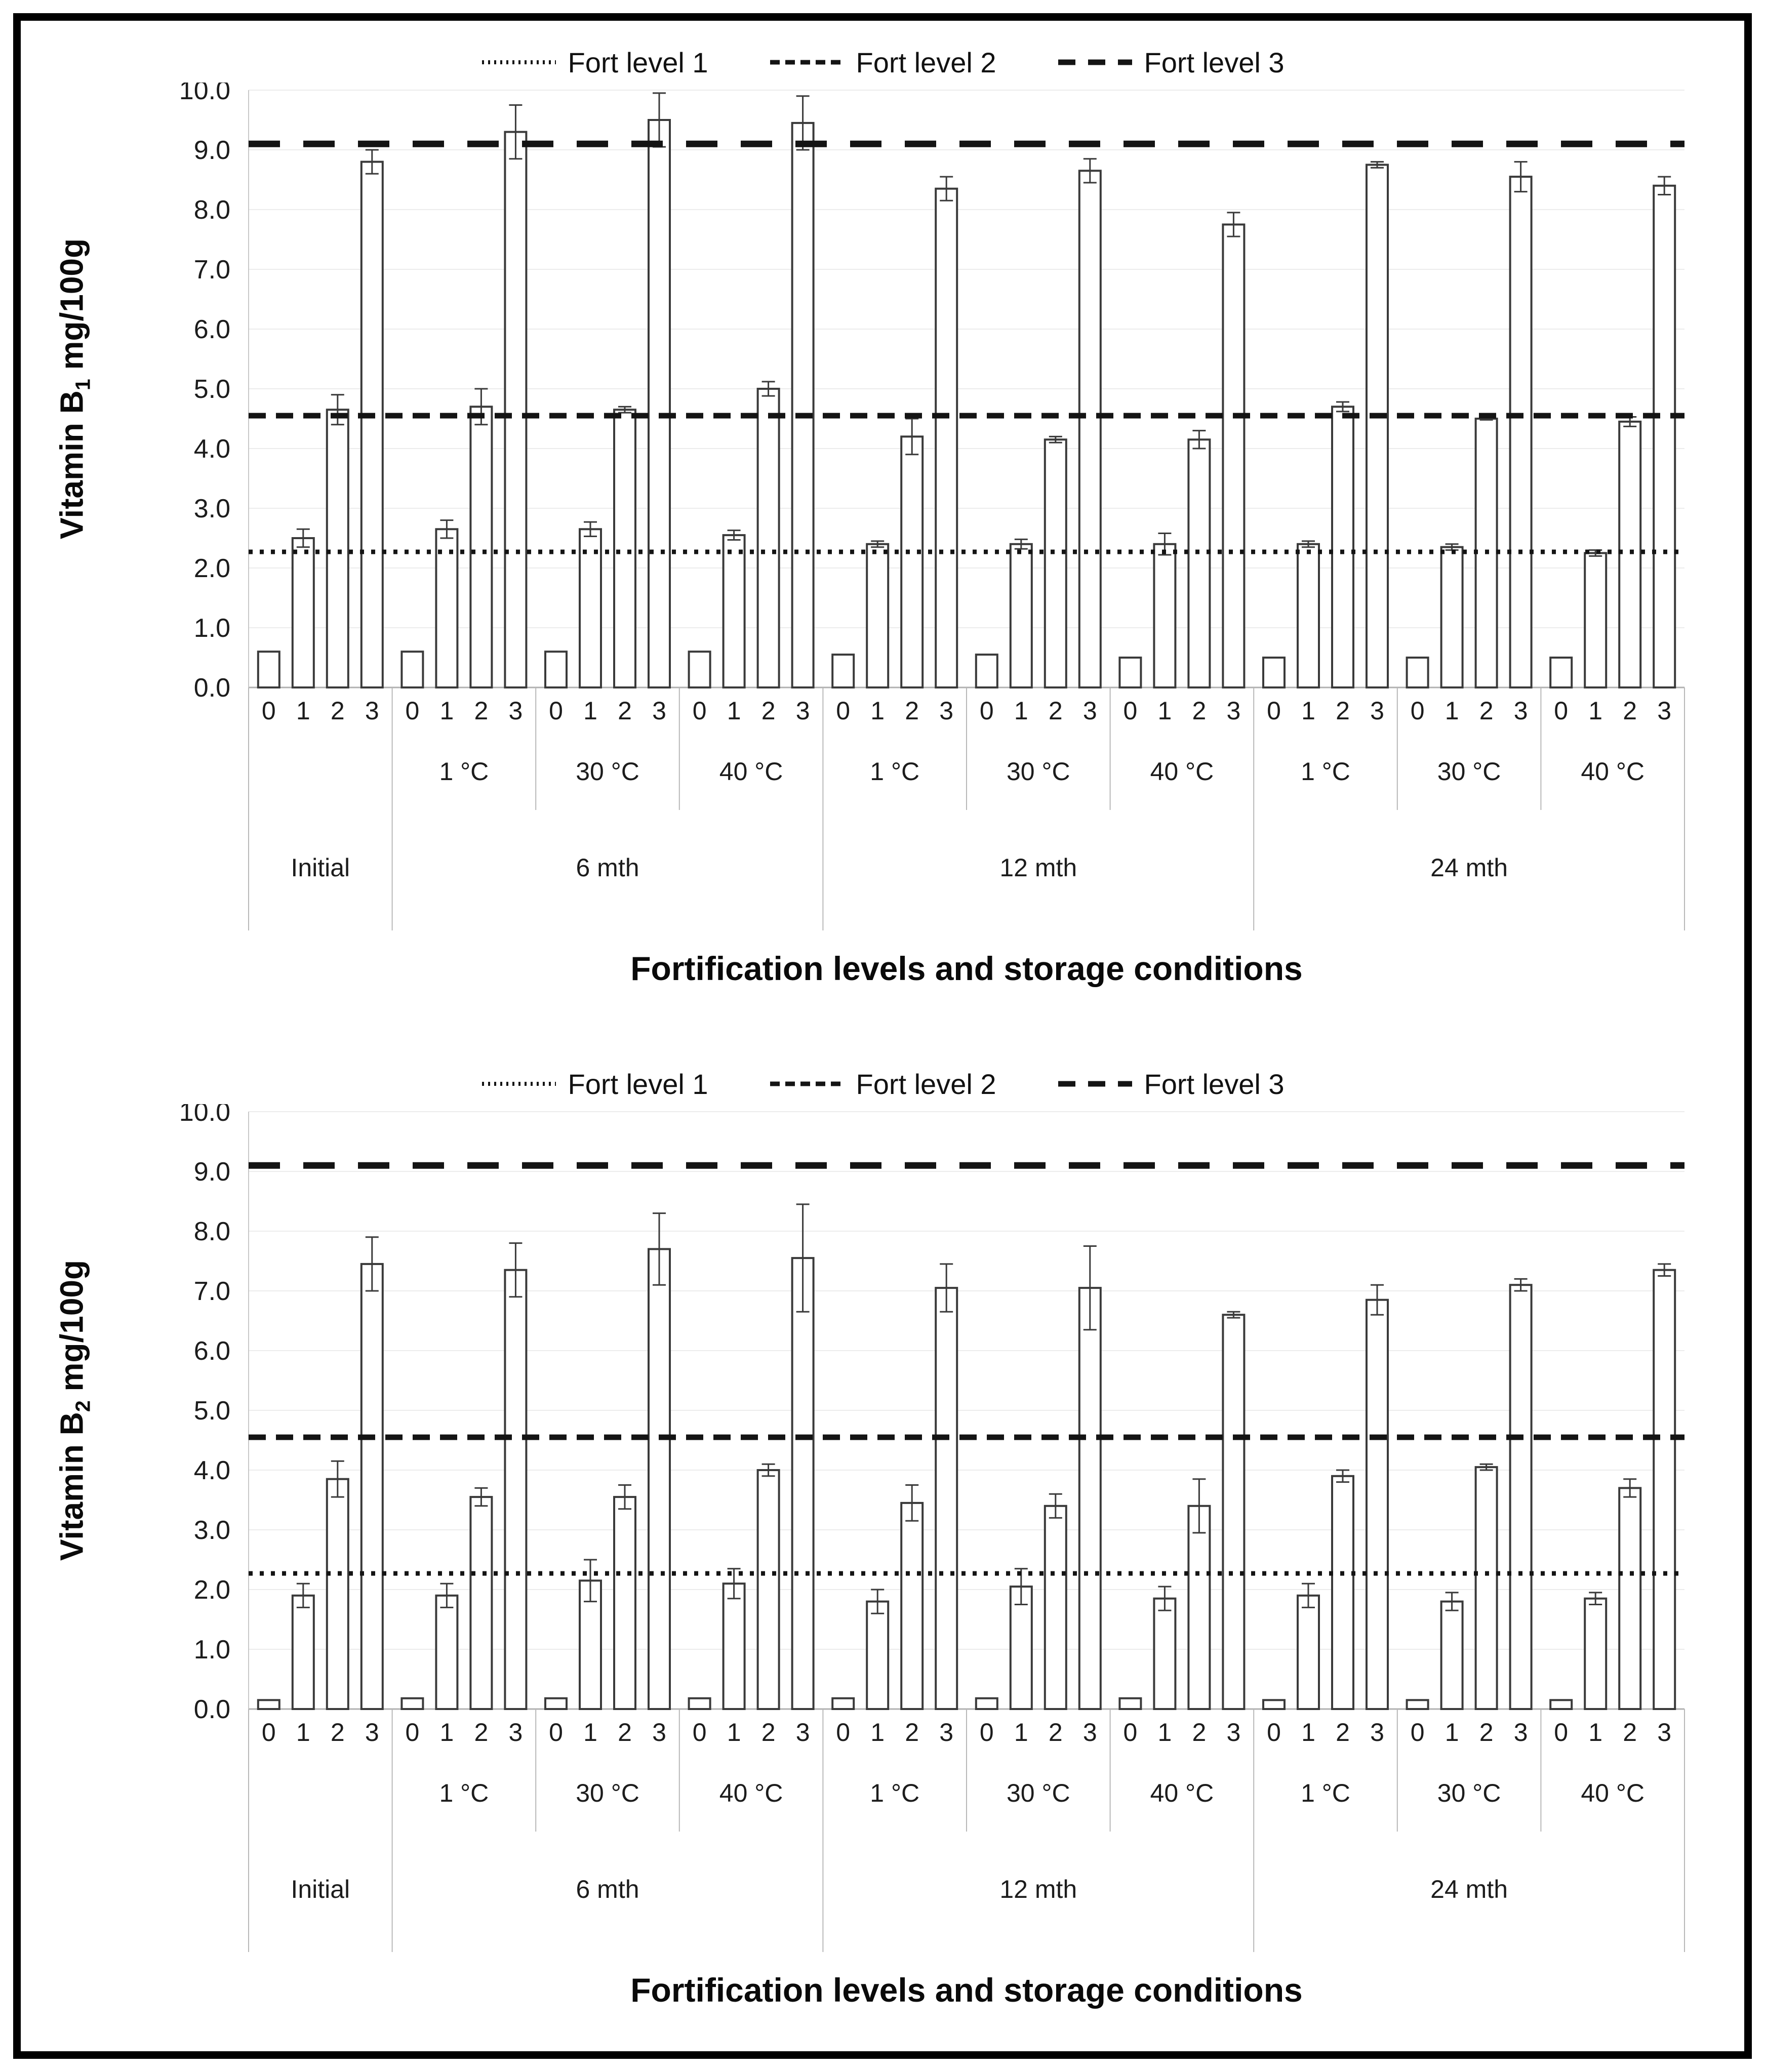 The width and height of the screenshot is (1765, 2072). What do you see at coordinates (212, 1172) in the screenshot?
I see `svg-text: 9.0` at bounding box center [212, 1172].